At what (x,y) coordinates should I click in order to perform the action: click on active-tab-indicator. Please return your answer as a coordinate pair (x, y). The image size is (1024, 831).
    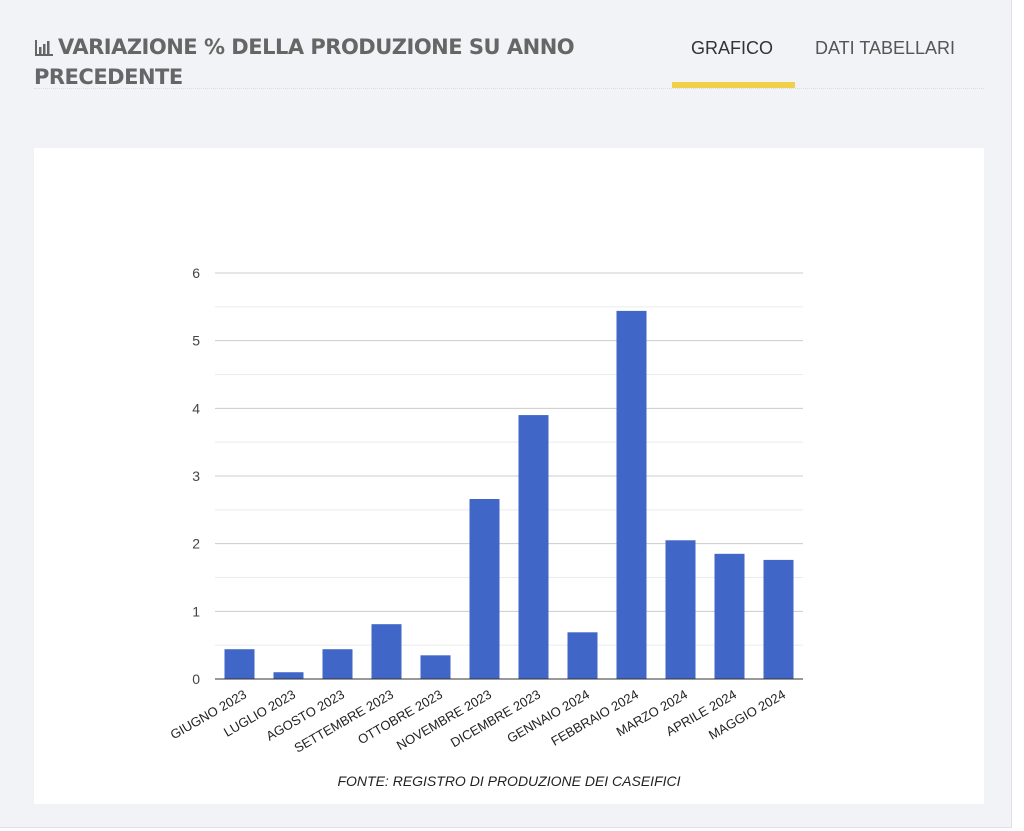
    Looking at the image, I should click on (733, 85).